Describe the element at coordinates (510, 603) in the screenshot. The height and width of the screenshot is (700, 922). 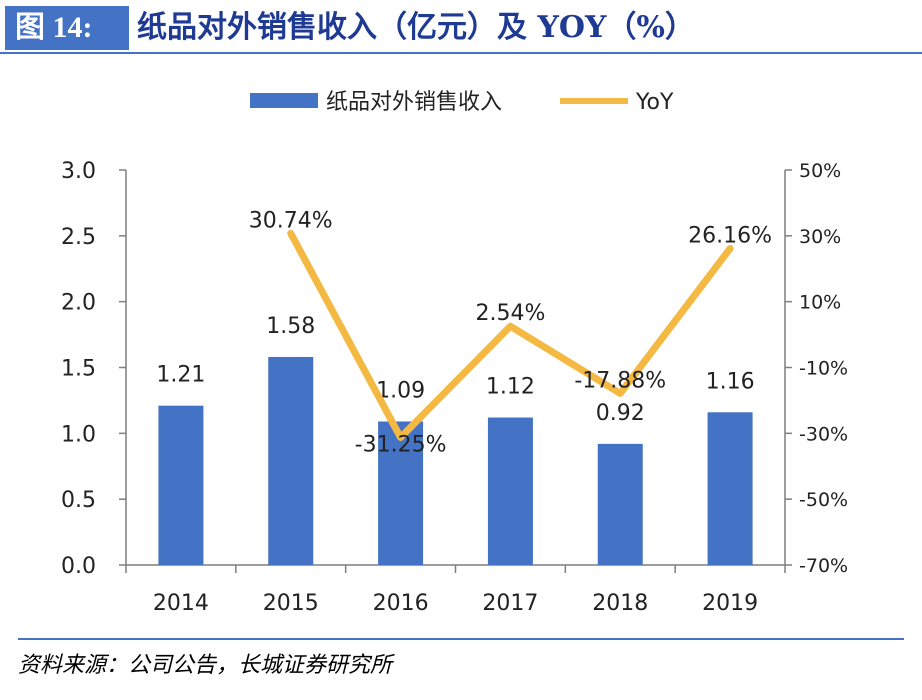
I see `x-tick-label: 2017` at that location.